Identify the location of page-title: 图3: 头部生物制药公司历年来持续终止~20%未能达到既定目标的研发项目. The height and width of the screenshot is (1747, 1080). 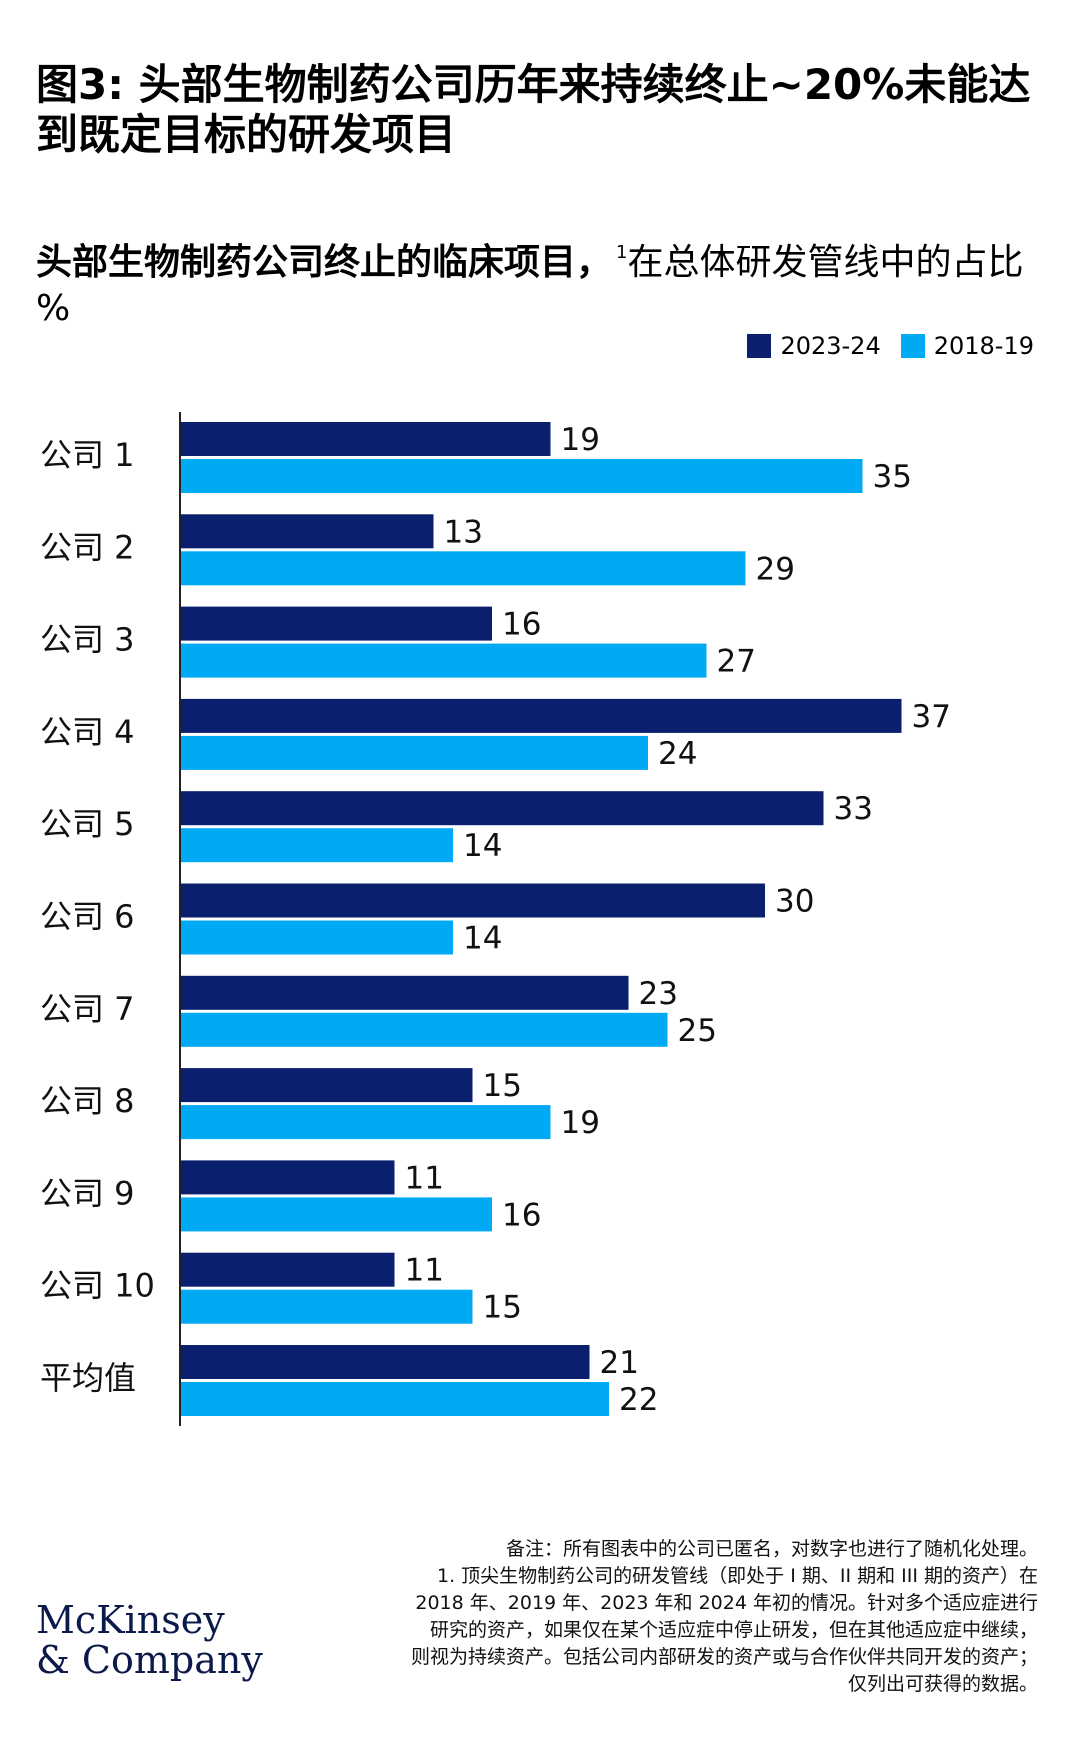
(533, 109).